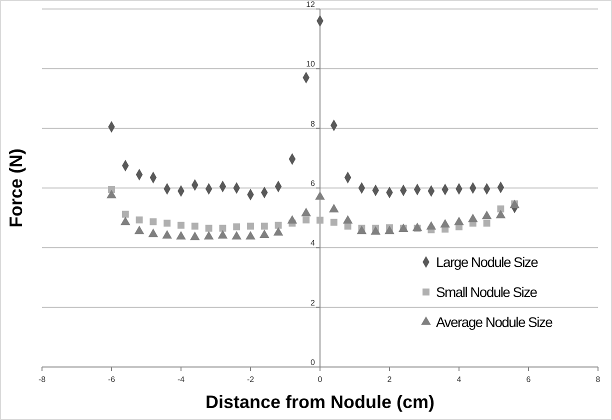 The image size is (612, 420). Describe the element at coordinates (487, 262) in the screenshot. I see `legend-label: Large Nodule Size` at that location.